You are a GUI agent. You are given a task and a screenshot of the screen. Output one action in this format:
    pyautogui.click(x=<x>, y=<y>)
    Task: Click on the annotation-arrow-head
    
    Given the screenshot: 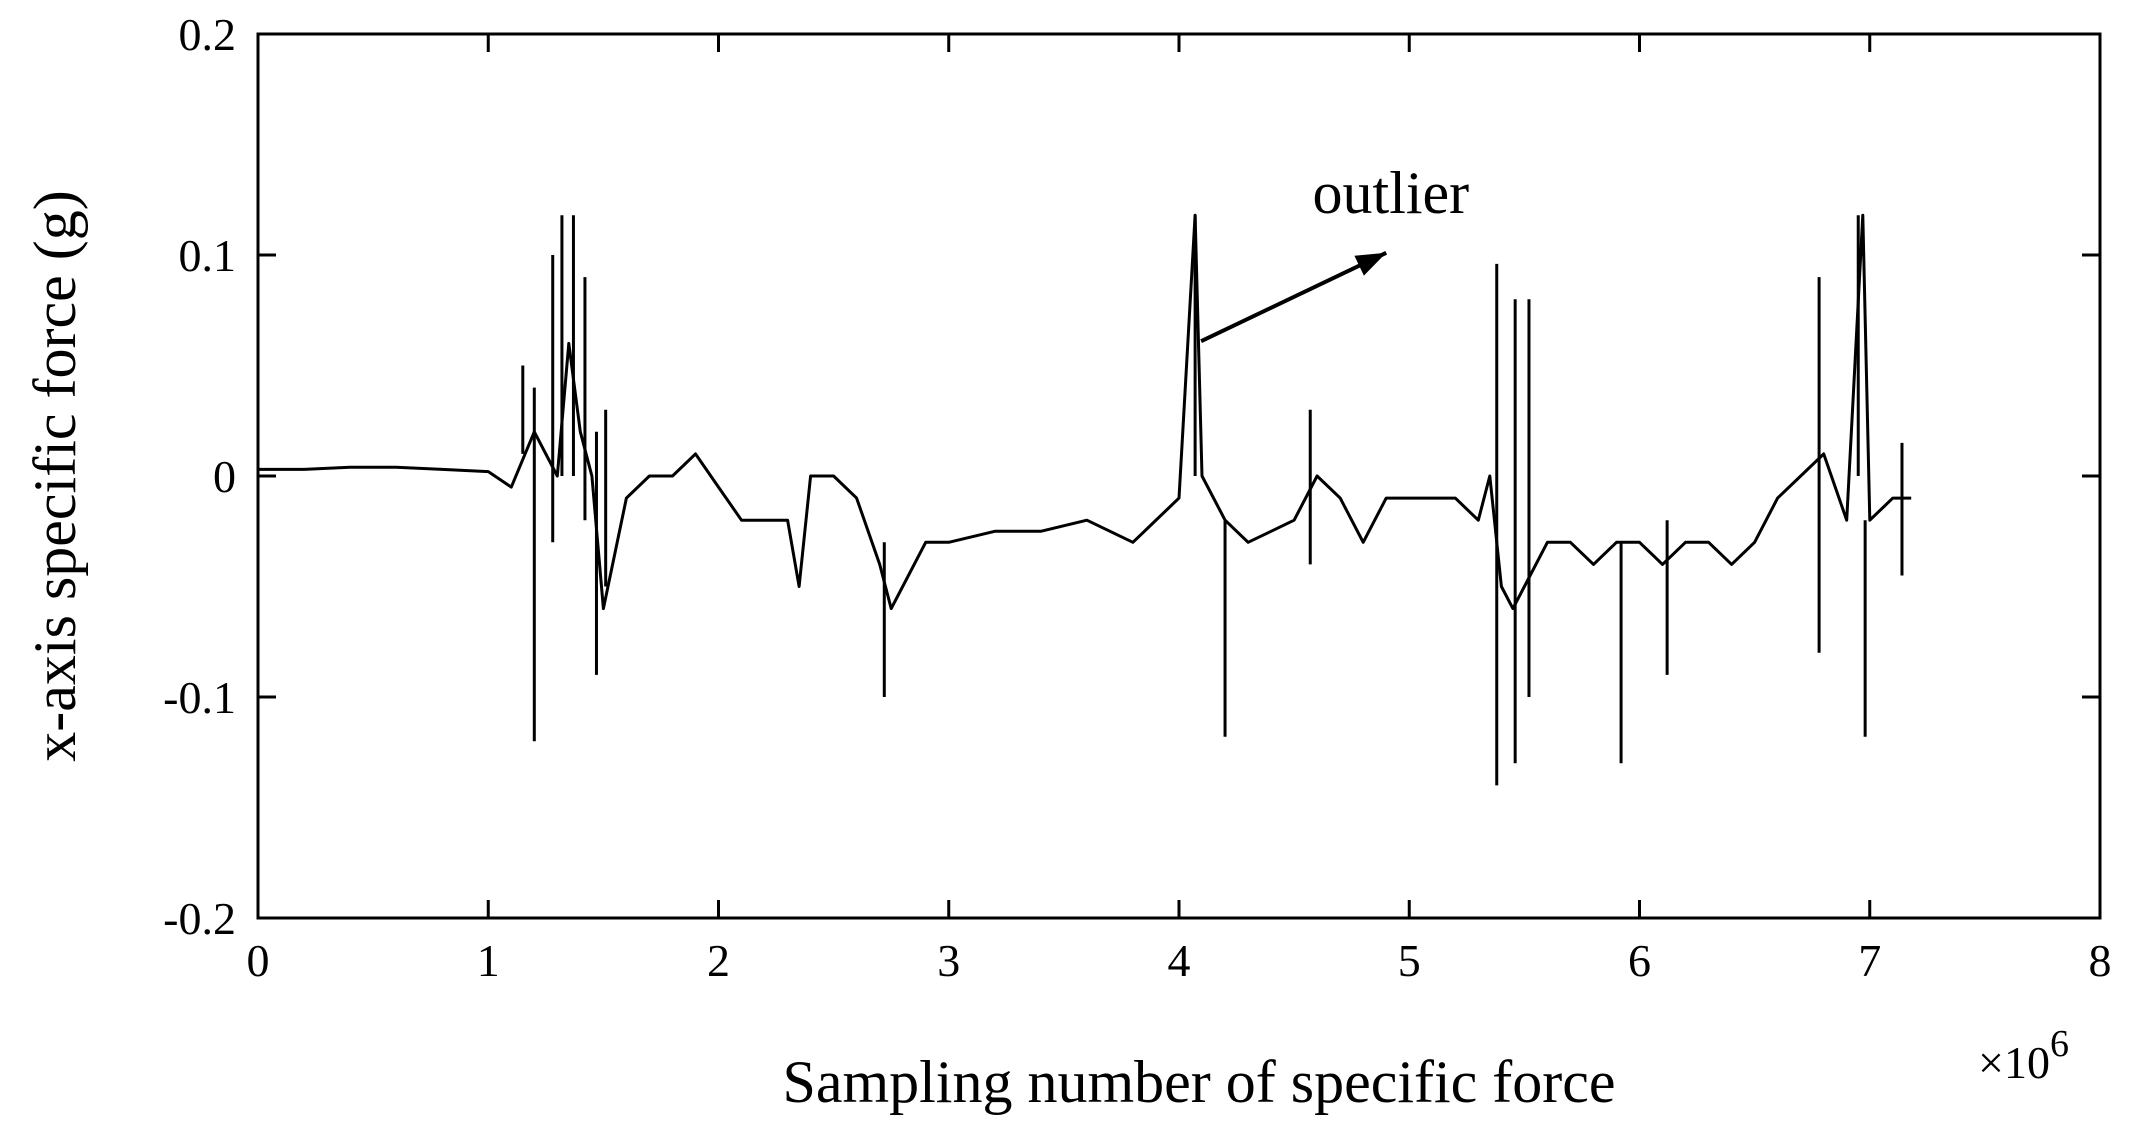 What is the action you would take?
    pyautogui.click(x=1370, y=264)
    